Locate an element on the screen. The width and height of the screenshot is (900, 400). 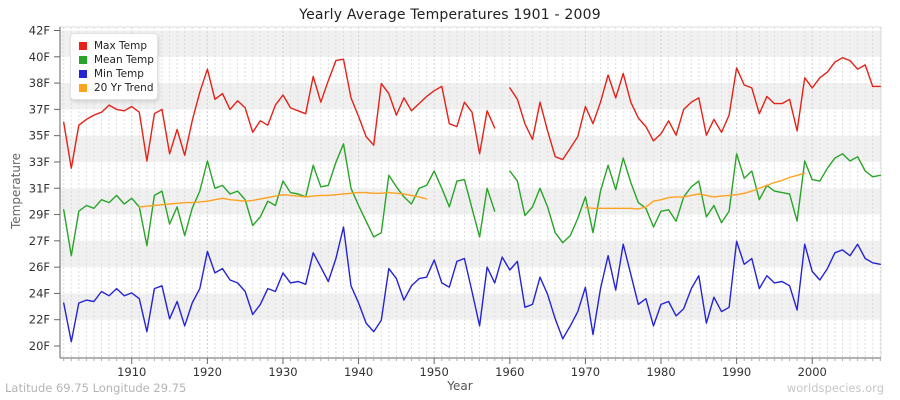
y-tick-label: 33F is located at coordinates (39, 162).